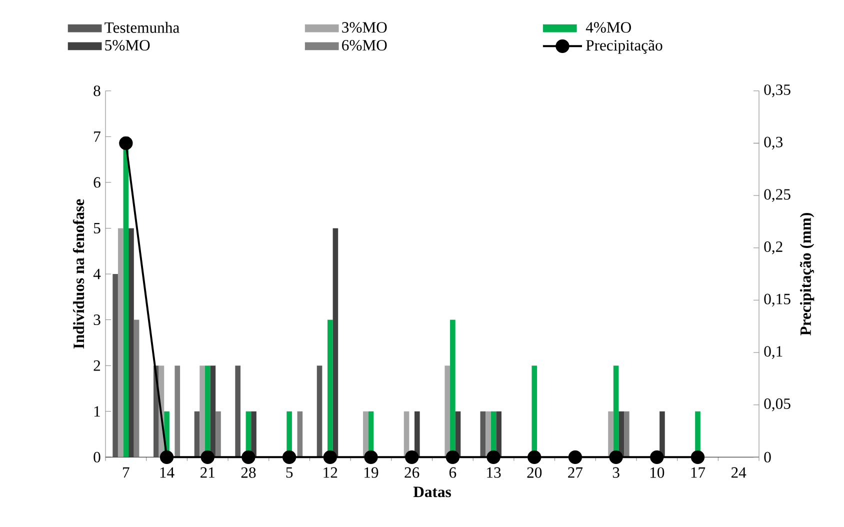 This screenshot has width=844, height=527. Describe the element at coordinates (364, 27) in the screenshot. I see `legend-label: 3%MO` at that location.